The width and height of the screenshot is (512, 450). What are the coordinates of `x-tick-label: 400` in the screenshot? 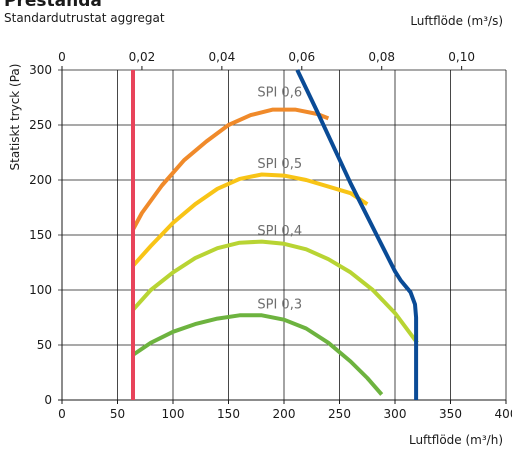 It's located at (503, 414).